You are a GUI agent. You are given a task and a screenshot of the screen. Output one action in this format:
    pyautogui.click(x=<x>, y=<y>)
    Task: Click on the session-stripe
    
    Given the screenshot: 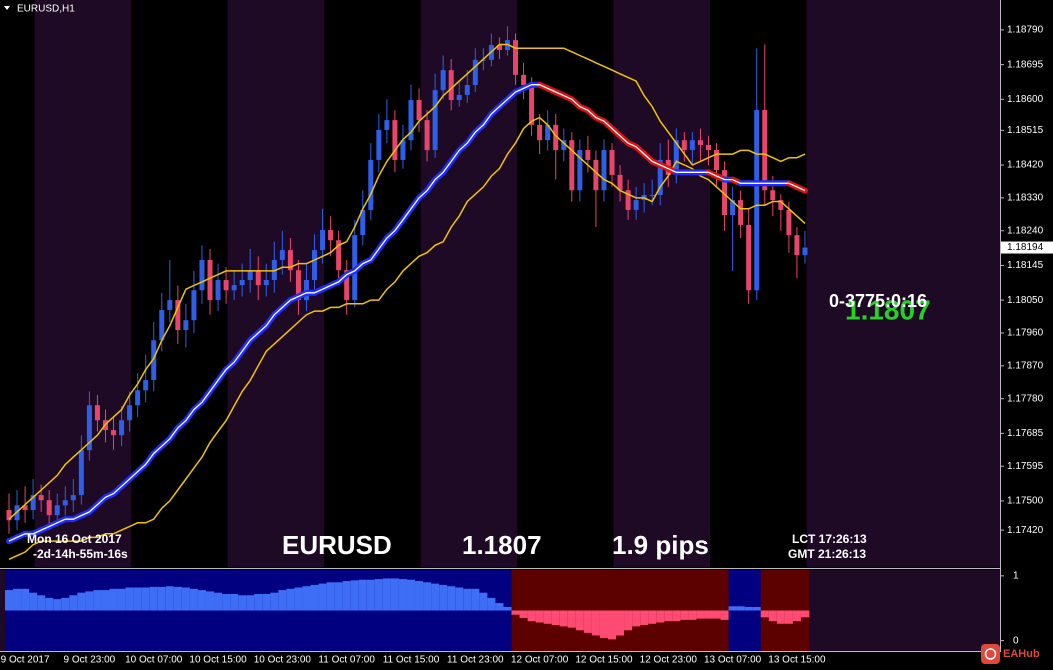 What is the action you would take?
    pyautogui.click(x=662, y=283)
    